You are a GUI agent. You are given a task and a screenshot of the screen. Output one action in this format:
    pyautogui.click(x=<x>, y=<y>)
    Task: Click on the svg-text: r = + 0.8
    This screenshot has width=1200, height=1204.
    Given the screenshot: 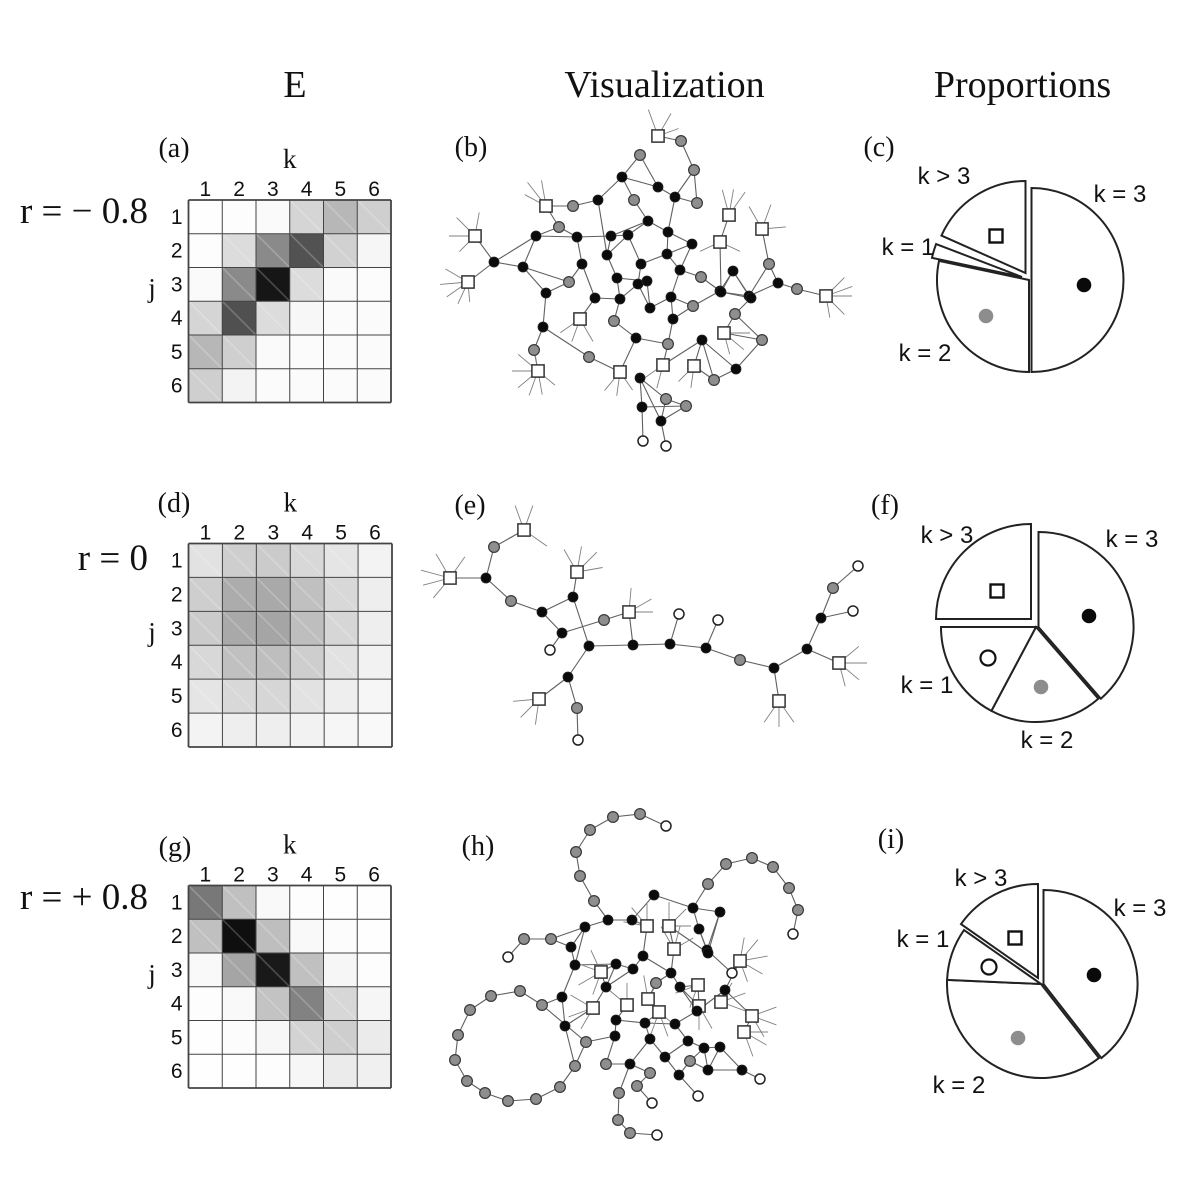 What is the action you would take?
    pyautogui.click(x=84, y=897)
    